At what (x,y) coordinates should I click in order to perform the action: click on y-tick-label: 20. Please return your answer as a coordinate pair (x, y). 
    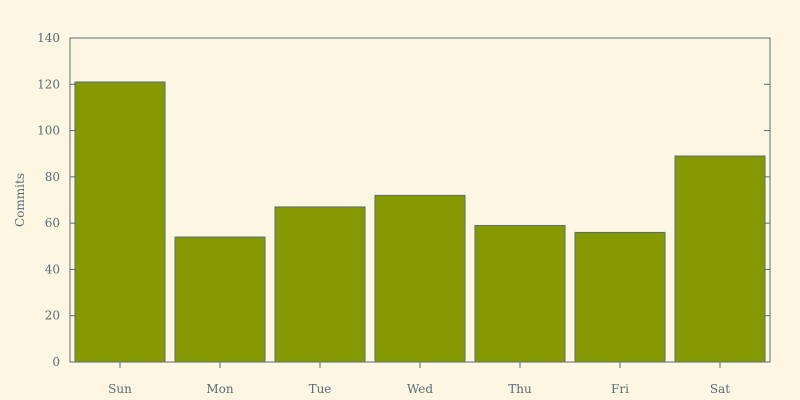
    Looking at the image, I should click on (52, 316).